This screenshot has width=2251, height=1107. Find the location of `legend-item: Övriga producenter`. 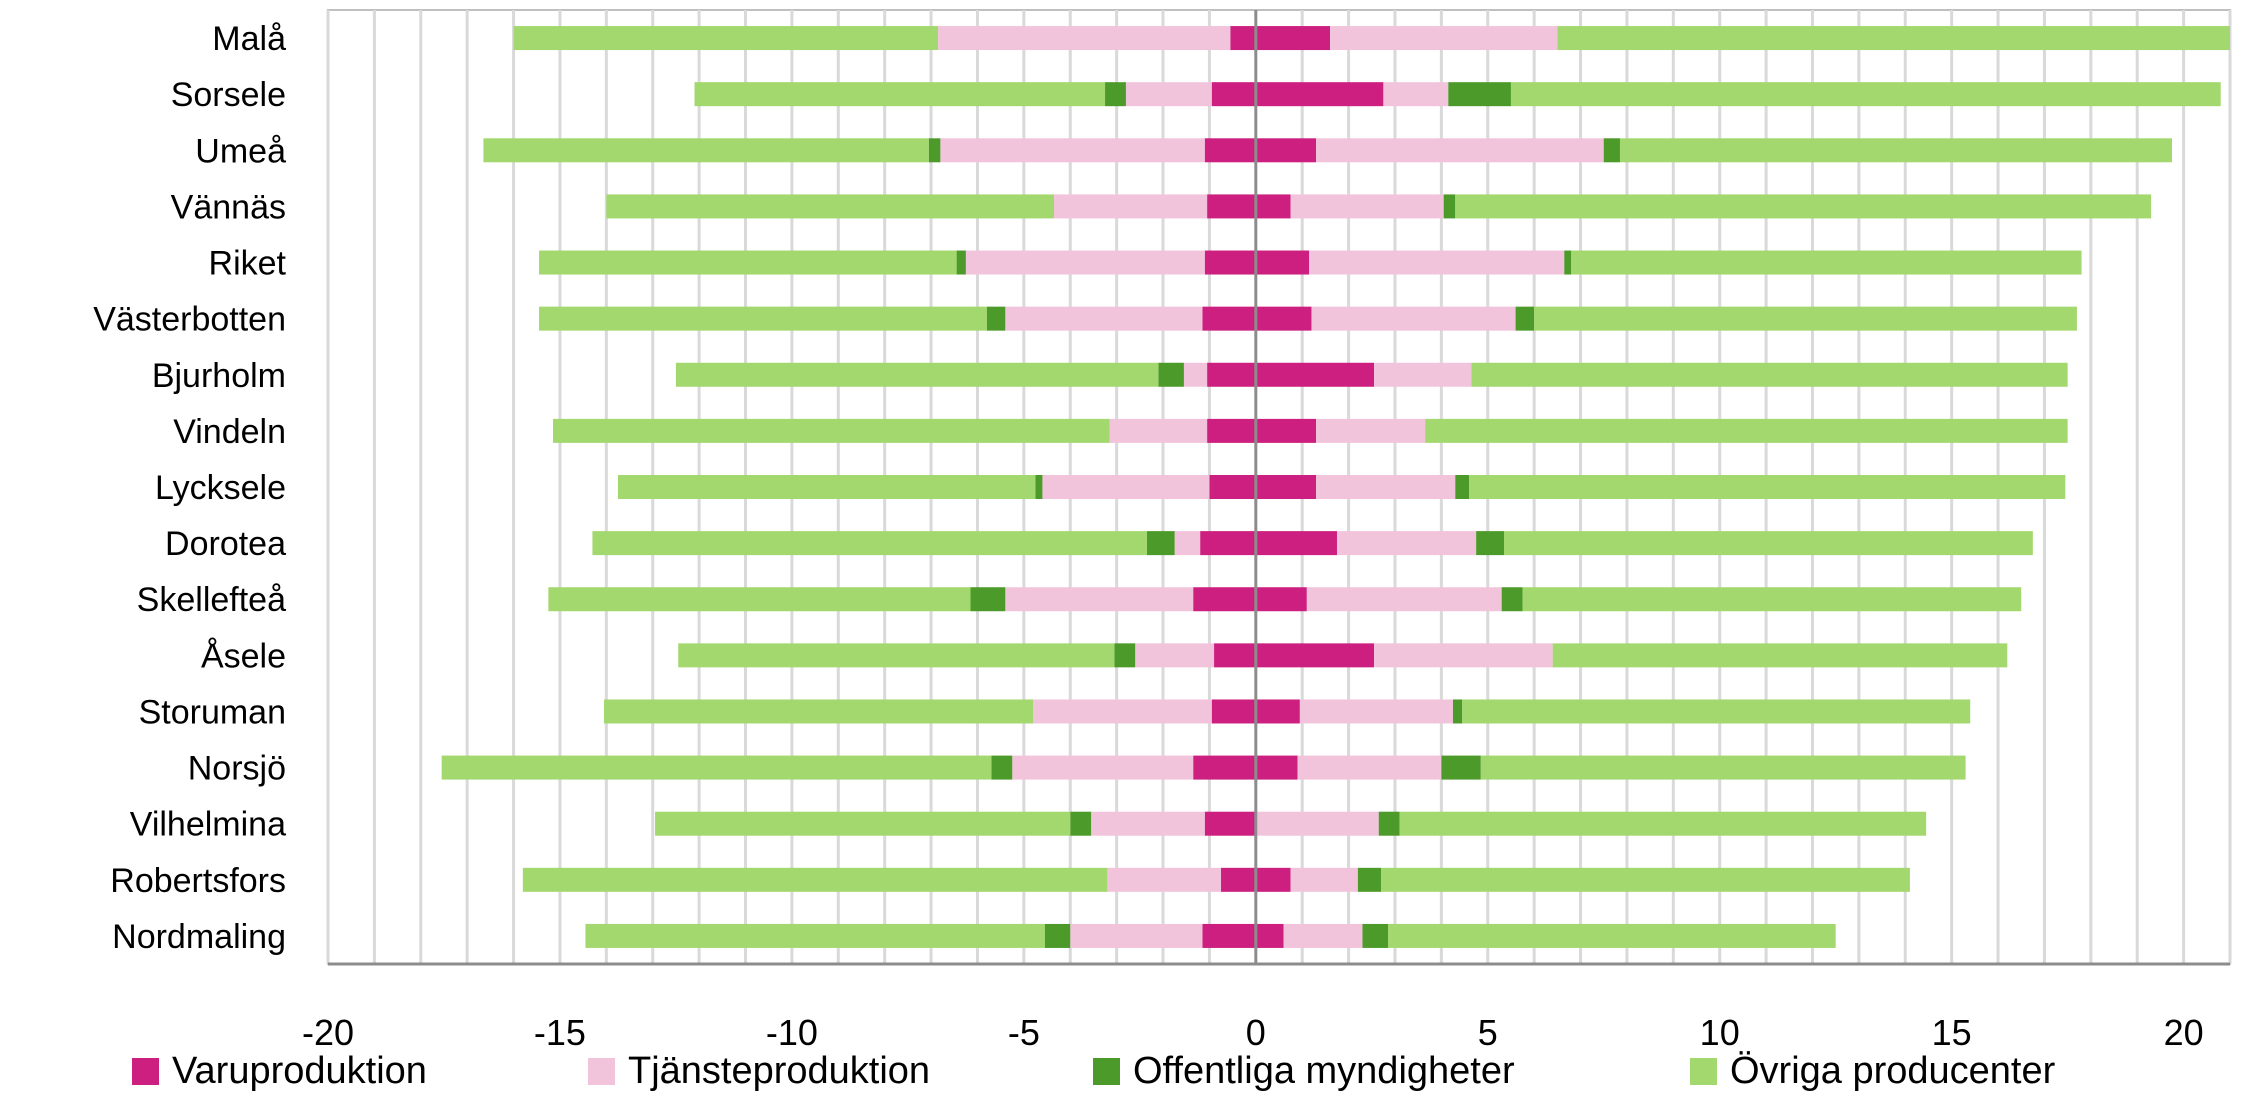

legend-item: Övriga producenter is located at coordinates (1873, 1071).